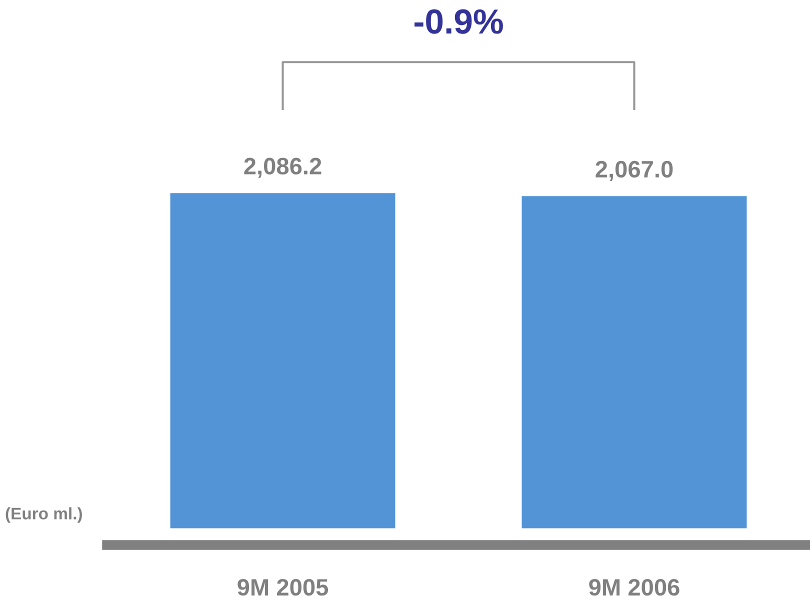 This screenshot has height=610, width=810. What do you see at coordinates (634, 587) in the screenshot?
I see `x-tick-label: 9M 2006` at bounding box center [634, 587].